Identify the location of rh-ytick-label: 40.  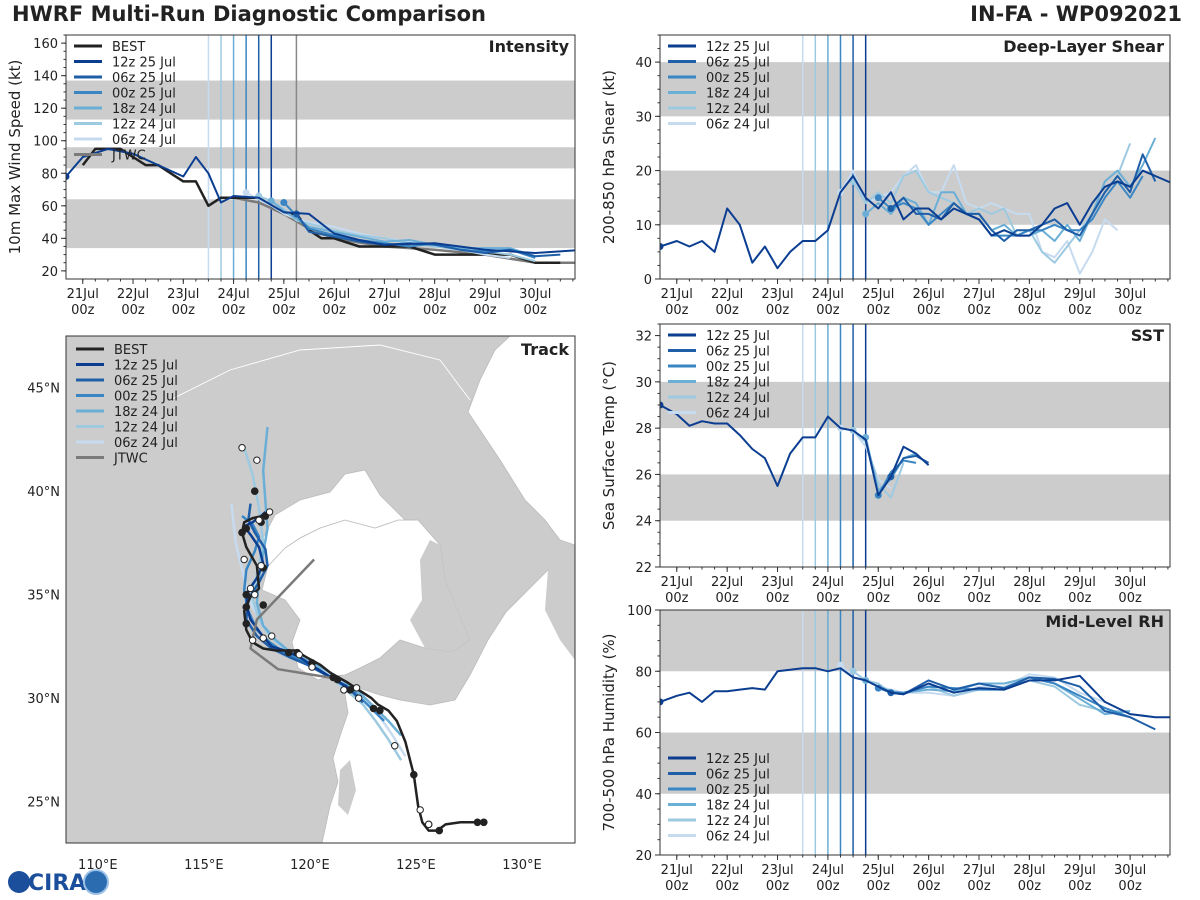
(643, 795).